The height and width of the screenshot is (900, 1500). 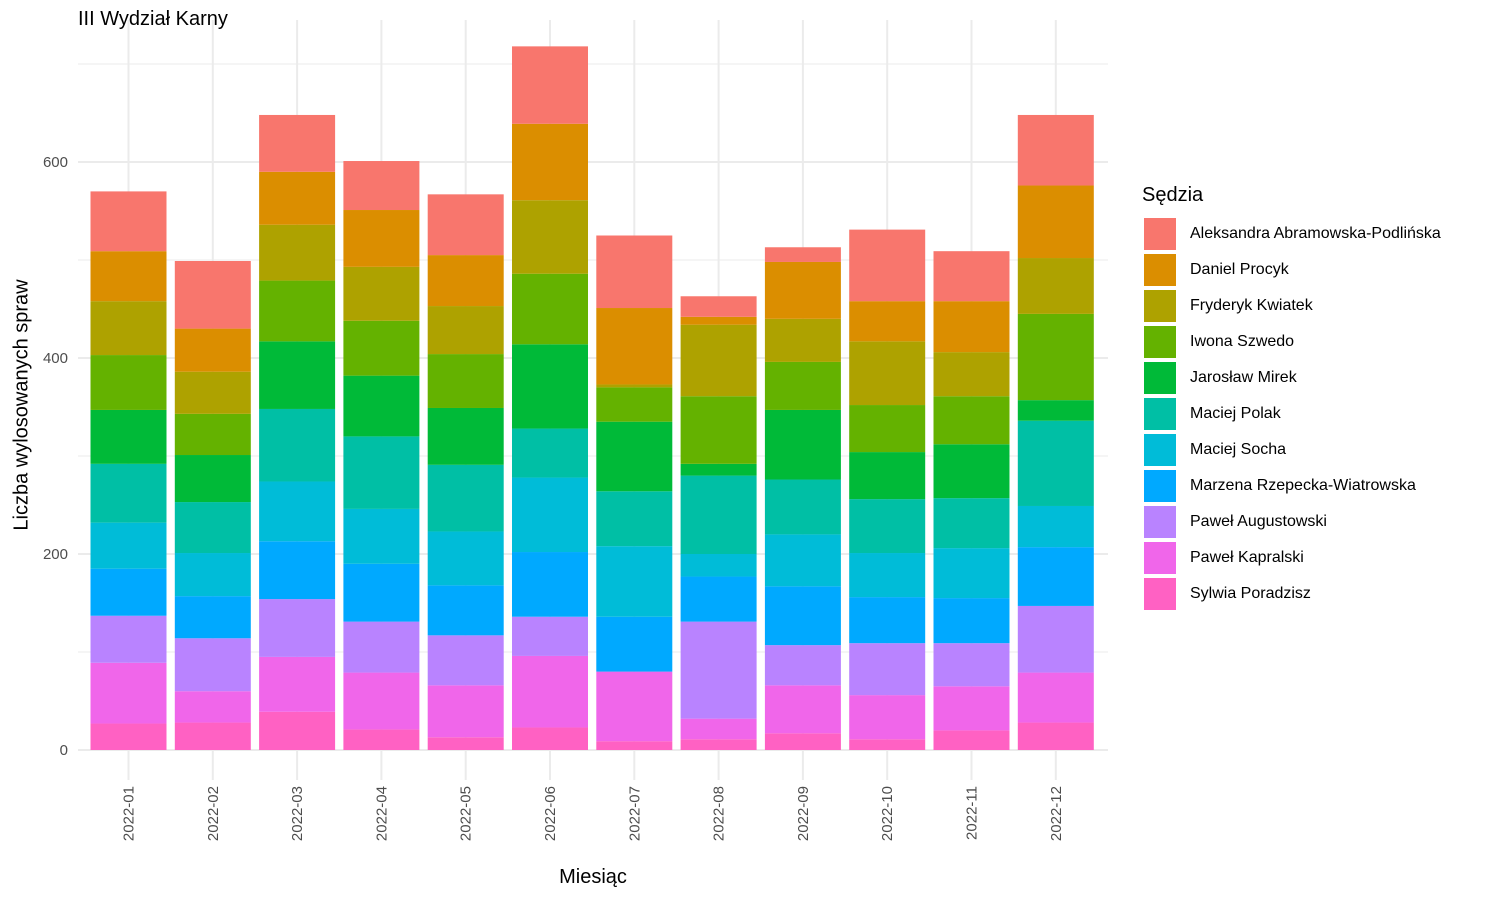 I want to click on legend-item: Iwona Szwedo, so click(x=1218, y=342).